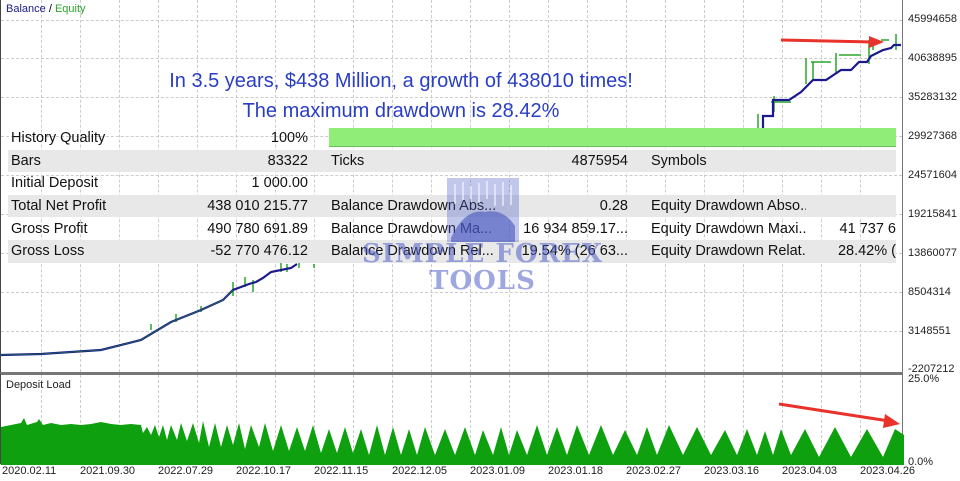  Describe the element at coordinates (341, 471) in the screenshot. I see `x-tick: 2022.11.15` at that location.